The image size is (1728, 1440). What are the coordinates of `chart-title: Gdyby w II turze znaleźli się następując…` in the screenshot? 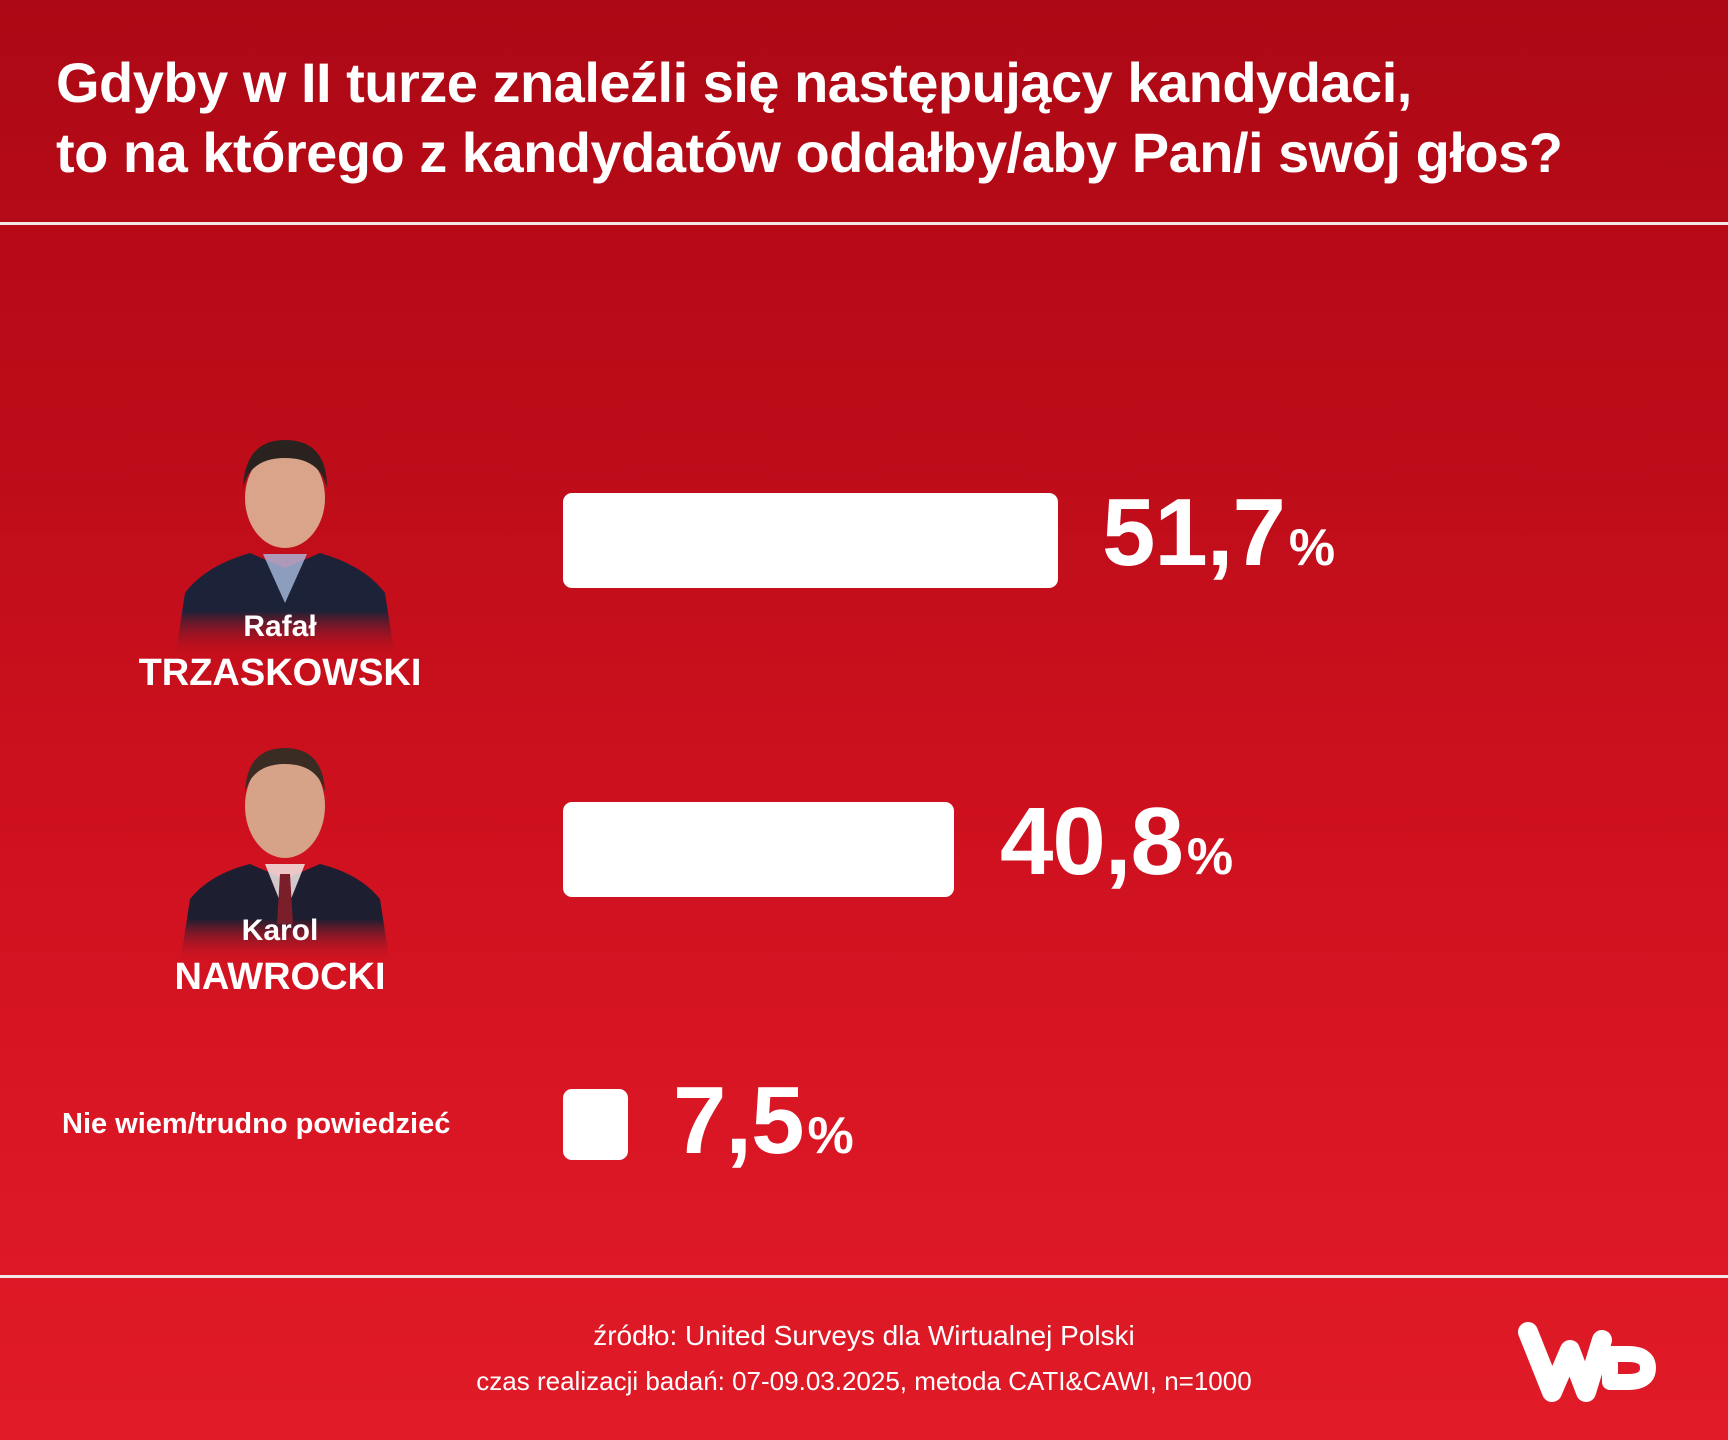 It's located at (876, 118).